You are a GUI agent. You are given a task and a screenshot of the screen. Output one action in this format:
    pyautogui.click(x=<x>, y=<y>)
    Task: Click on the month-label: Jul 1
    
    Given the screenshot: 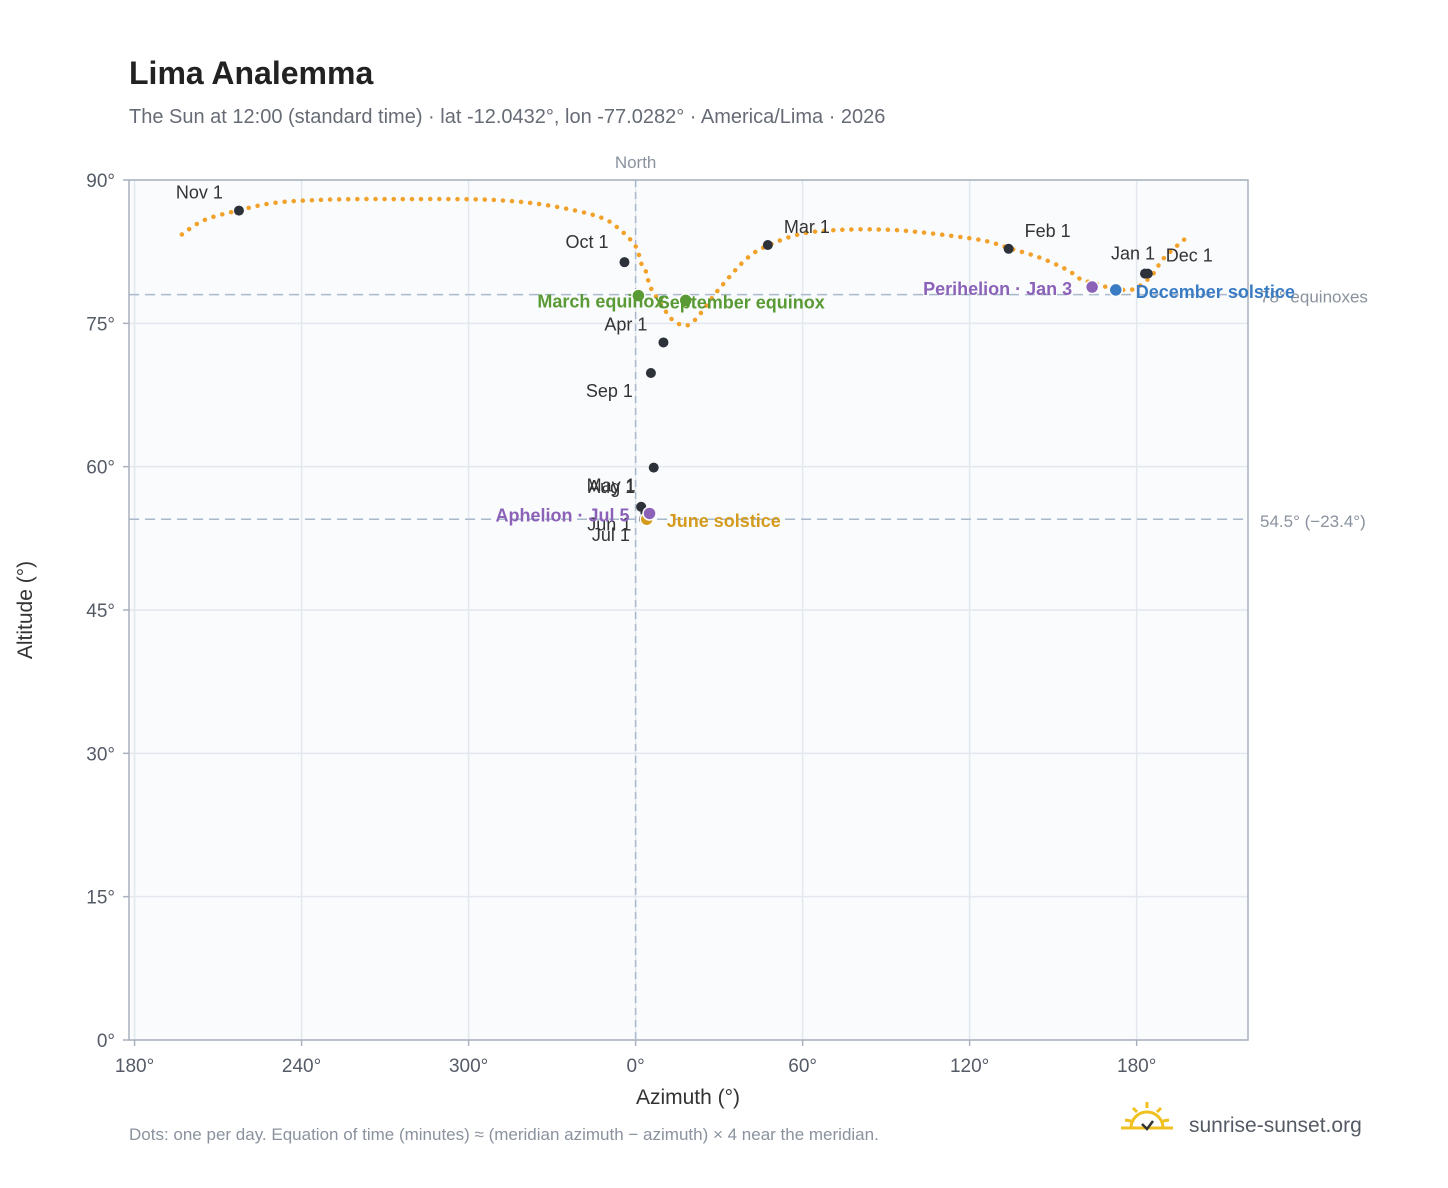 What is the action you would take?
    pyautogui.click(x=611, y=535)
    